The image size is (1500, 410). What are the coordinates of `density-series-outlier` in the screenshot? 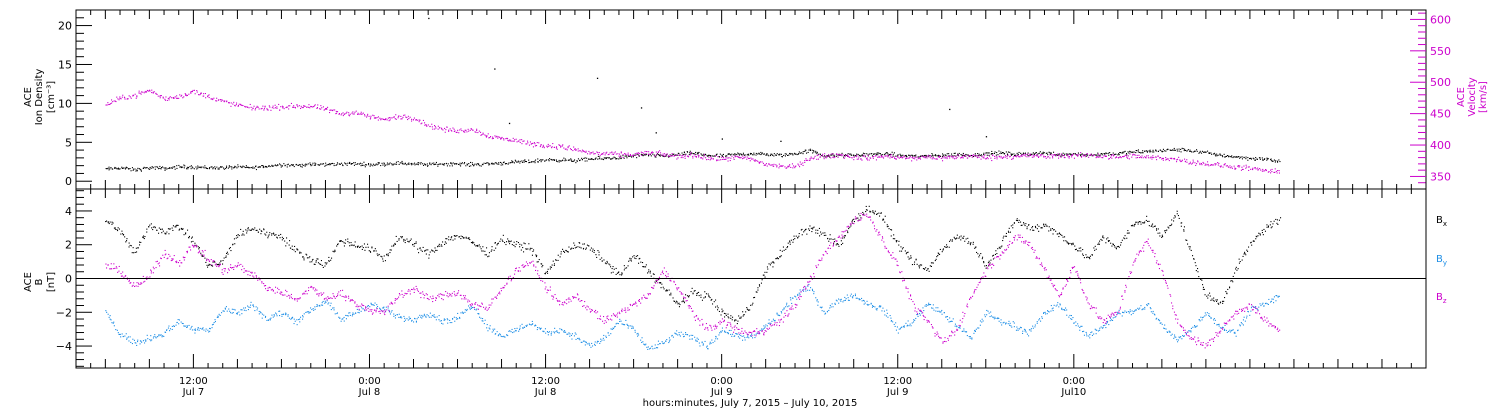 It's located at (641, 108).